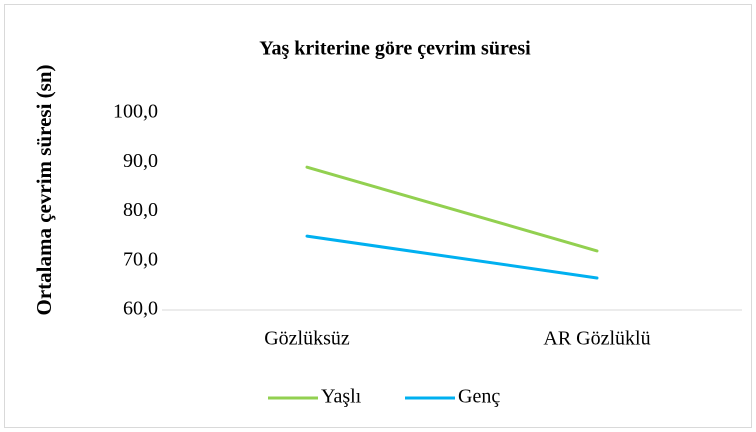 Image resolution: width=756 pixels, height=432 pixels. I want to click on y-tick-label: 90,0, so click(140, 161).